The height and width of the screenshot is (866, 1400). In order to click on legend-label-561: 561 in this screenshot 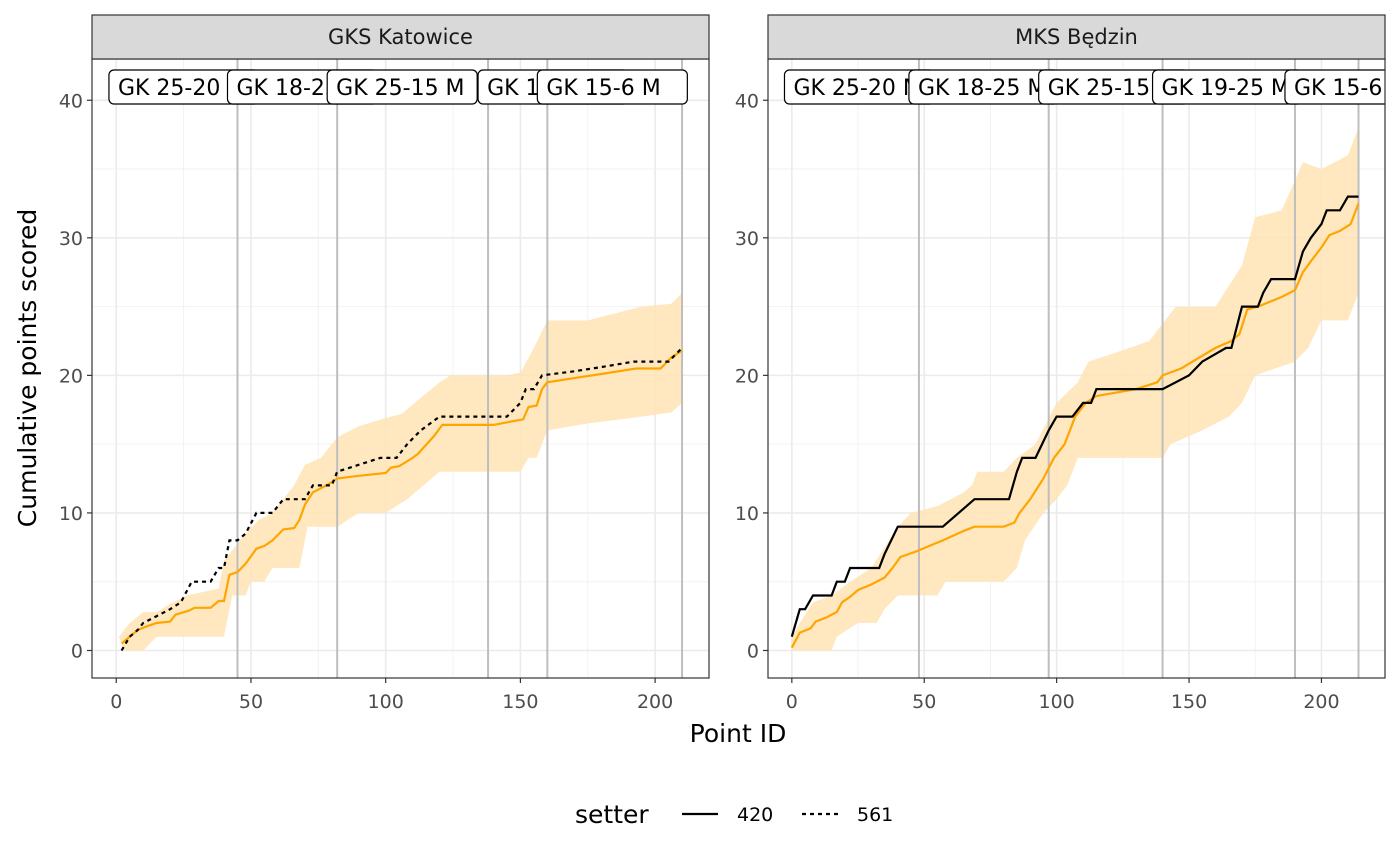, I will do `click(875, 815)`.